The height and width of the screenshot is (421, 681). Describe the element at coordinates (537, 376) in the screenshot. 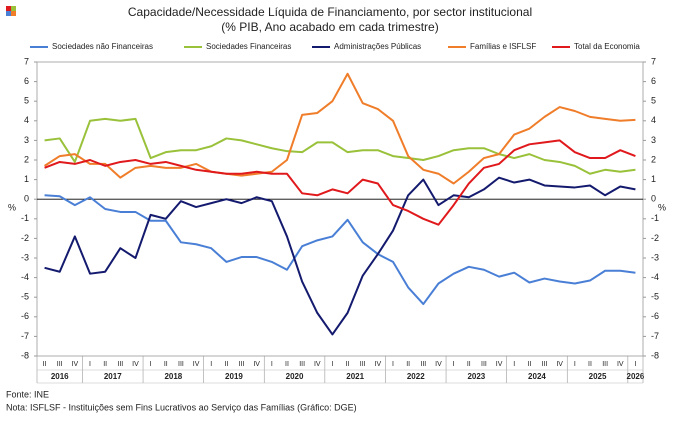

I see `year-label: 2024` at that location.